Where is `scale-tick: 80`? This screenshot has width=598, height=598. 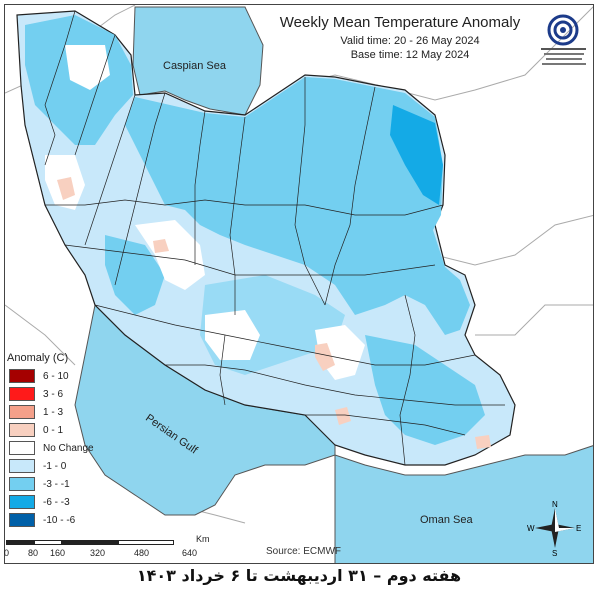
scale-tick: 80 is located at coordinates (33, 553).